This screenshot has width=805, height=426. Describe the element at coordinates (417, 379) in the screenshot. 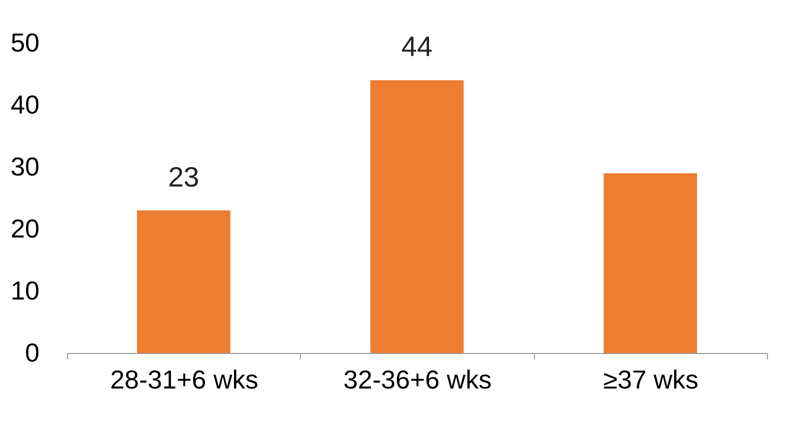

I see `x-tick-label: 32-36+6 wks` at that location.